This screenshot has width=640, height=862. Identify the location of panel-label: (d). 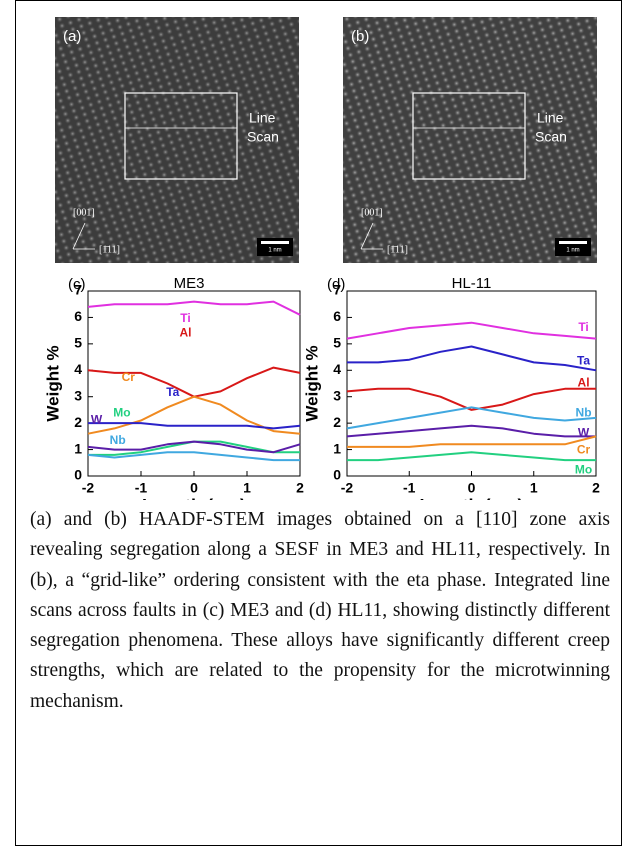
(336, 284).